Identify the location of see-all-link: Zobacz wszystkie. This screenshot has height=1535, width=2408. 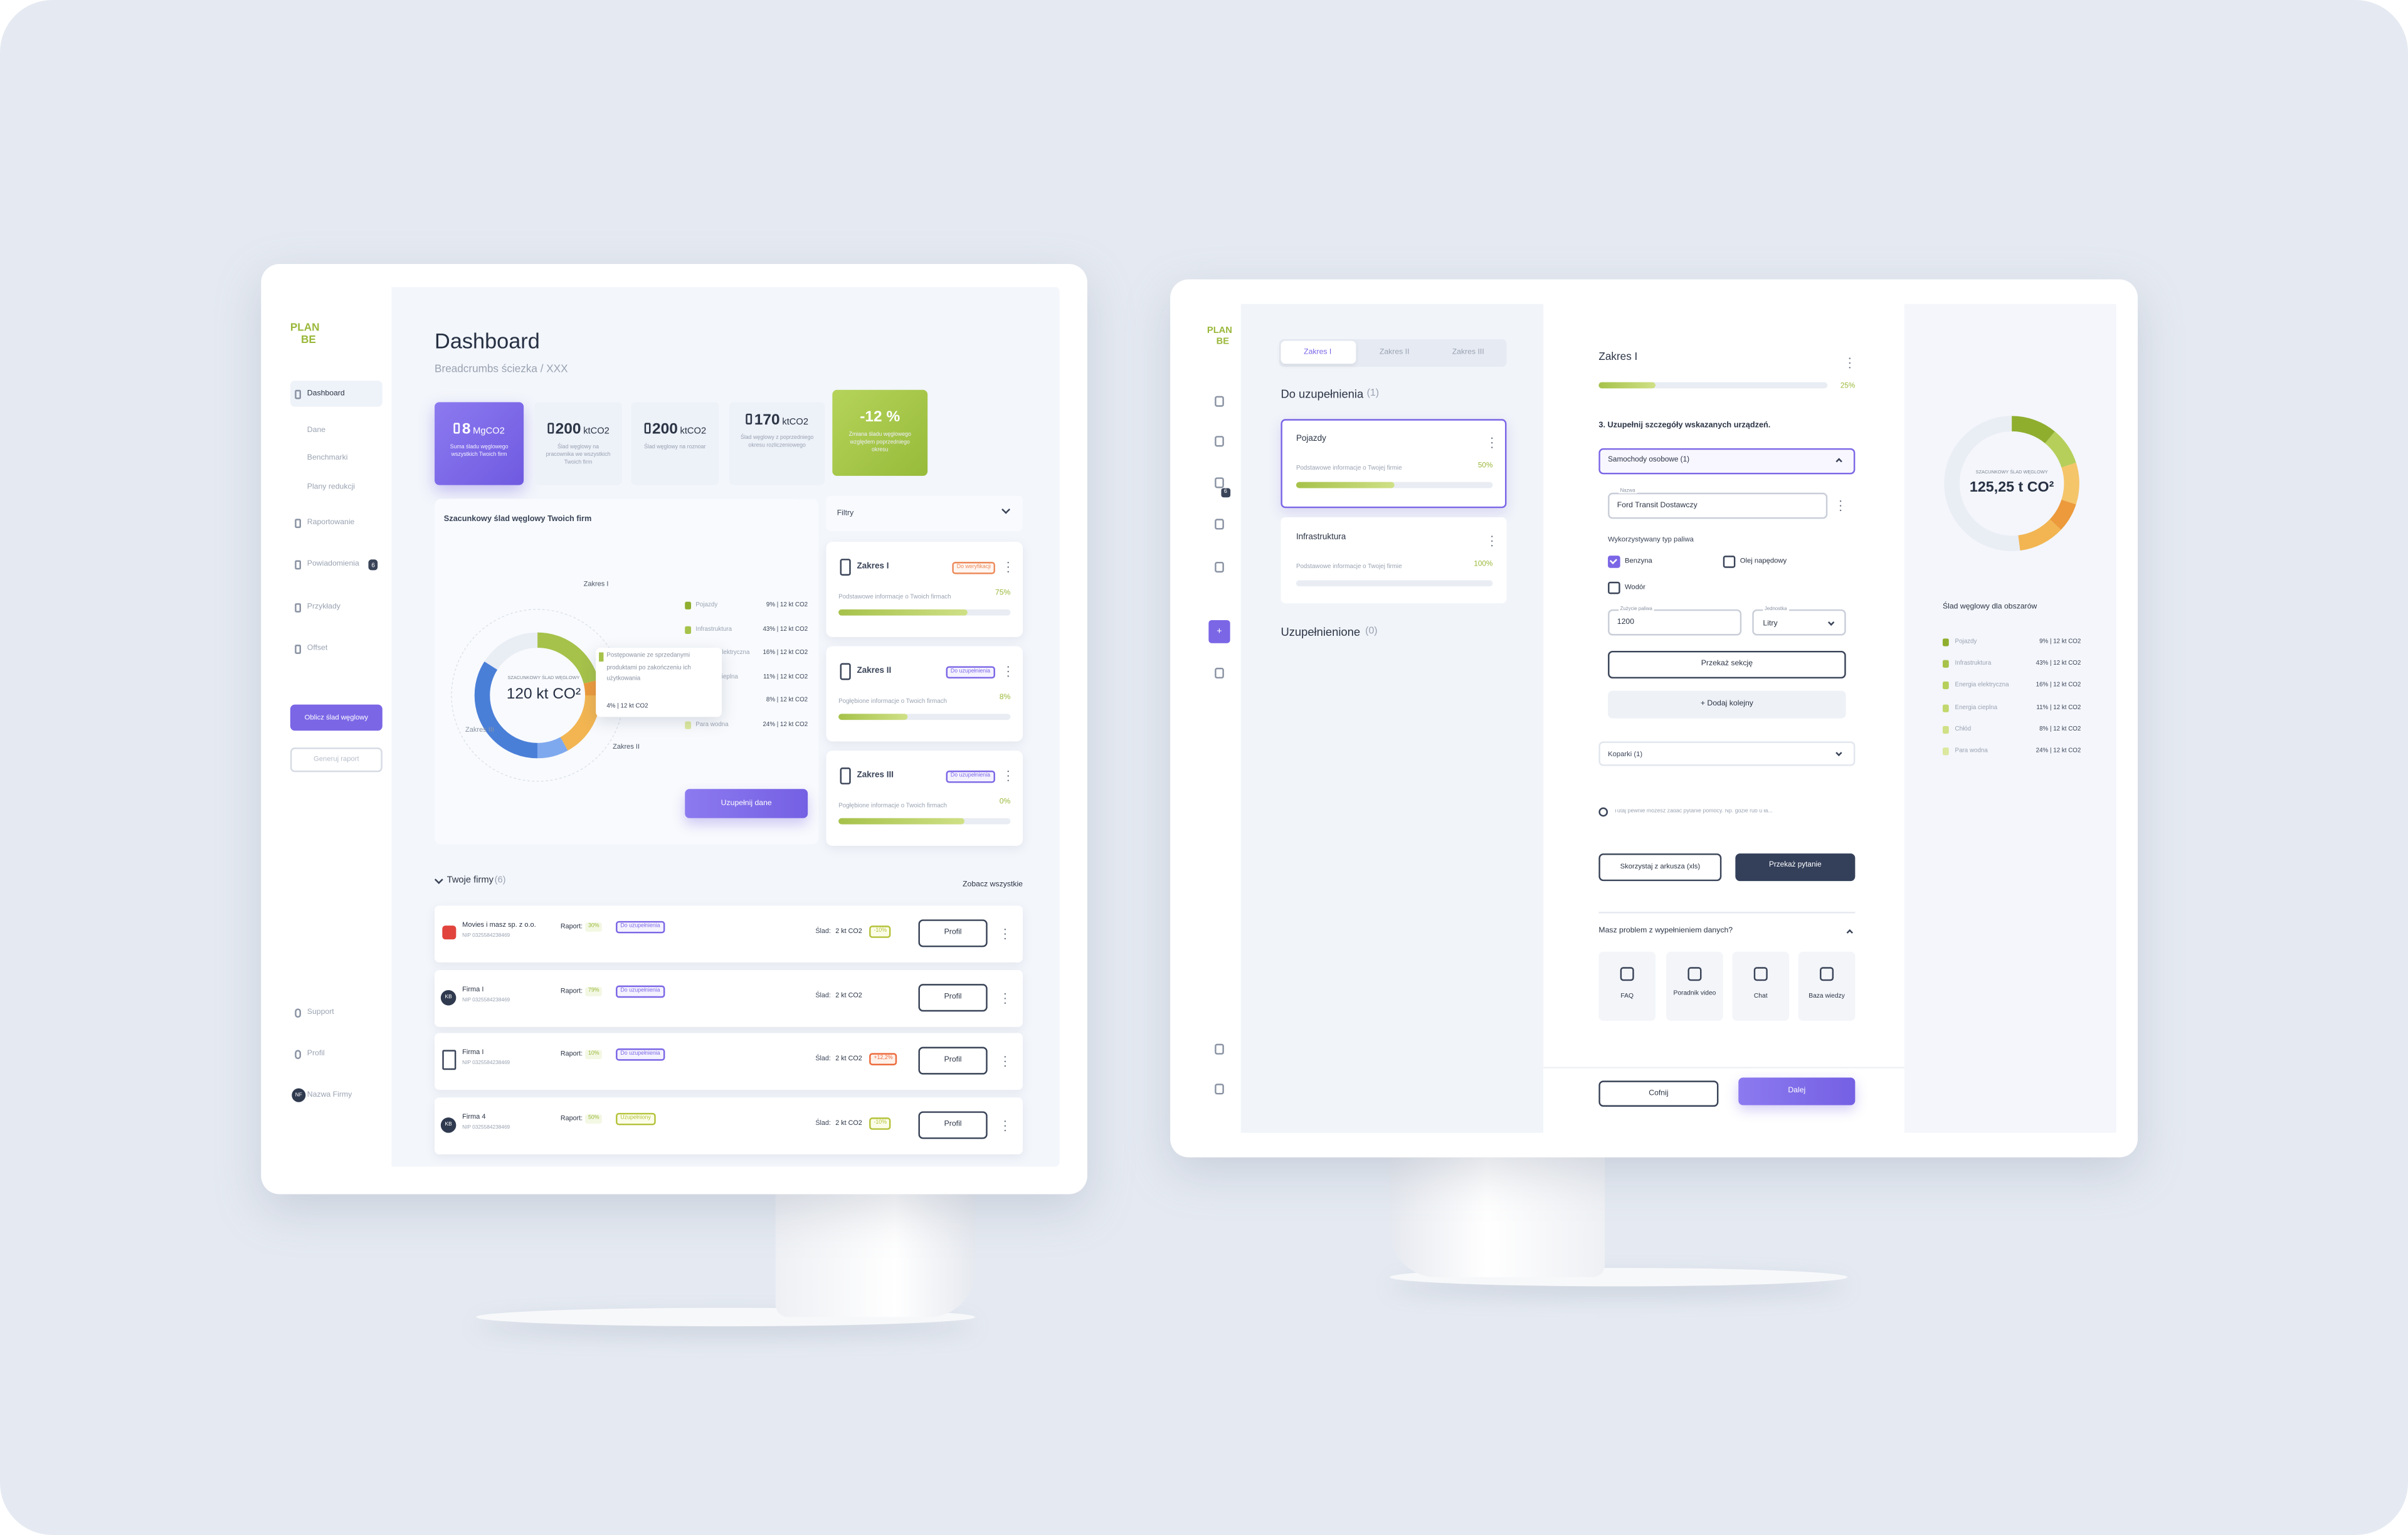
(993, 885).